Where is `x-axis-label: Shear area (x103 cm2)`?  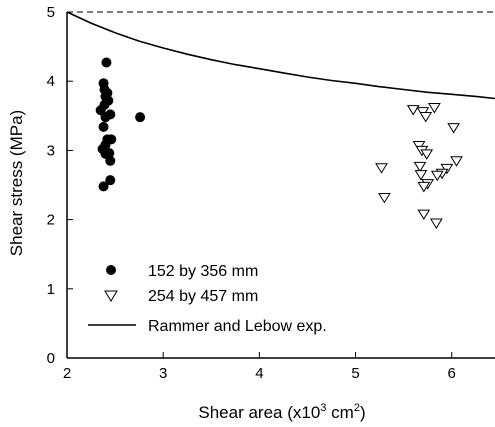 x-axis-label: Shear area (x103 cm2) is located at coordinates (281, 412).